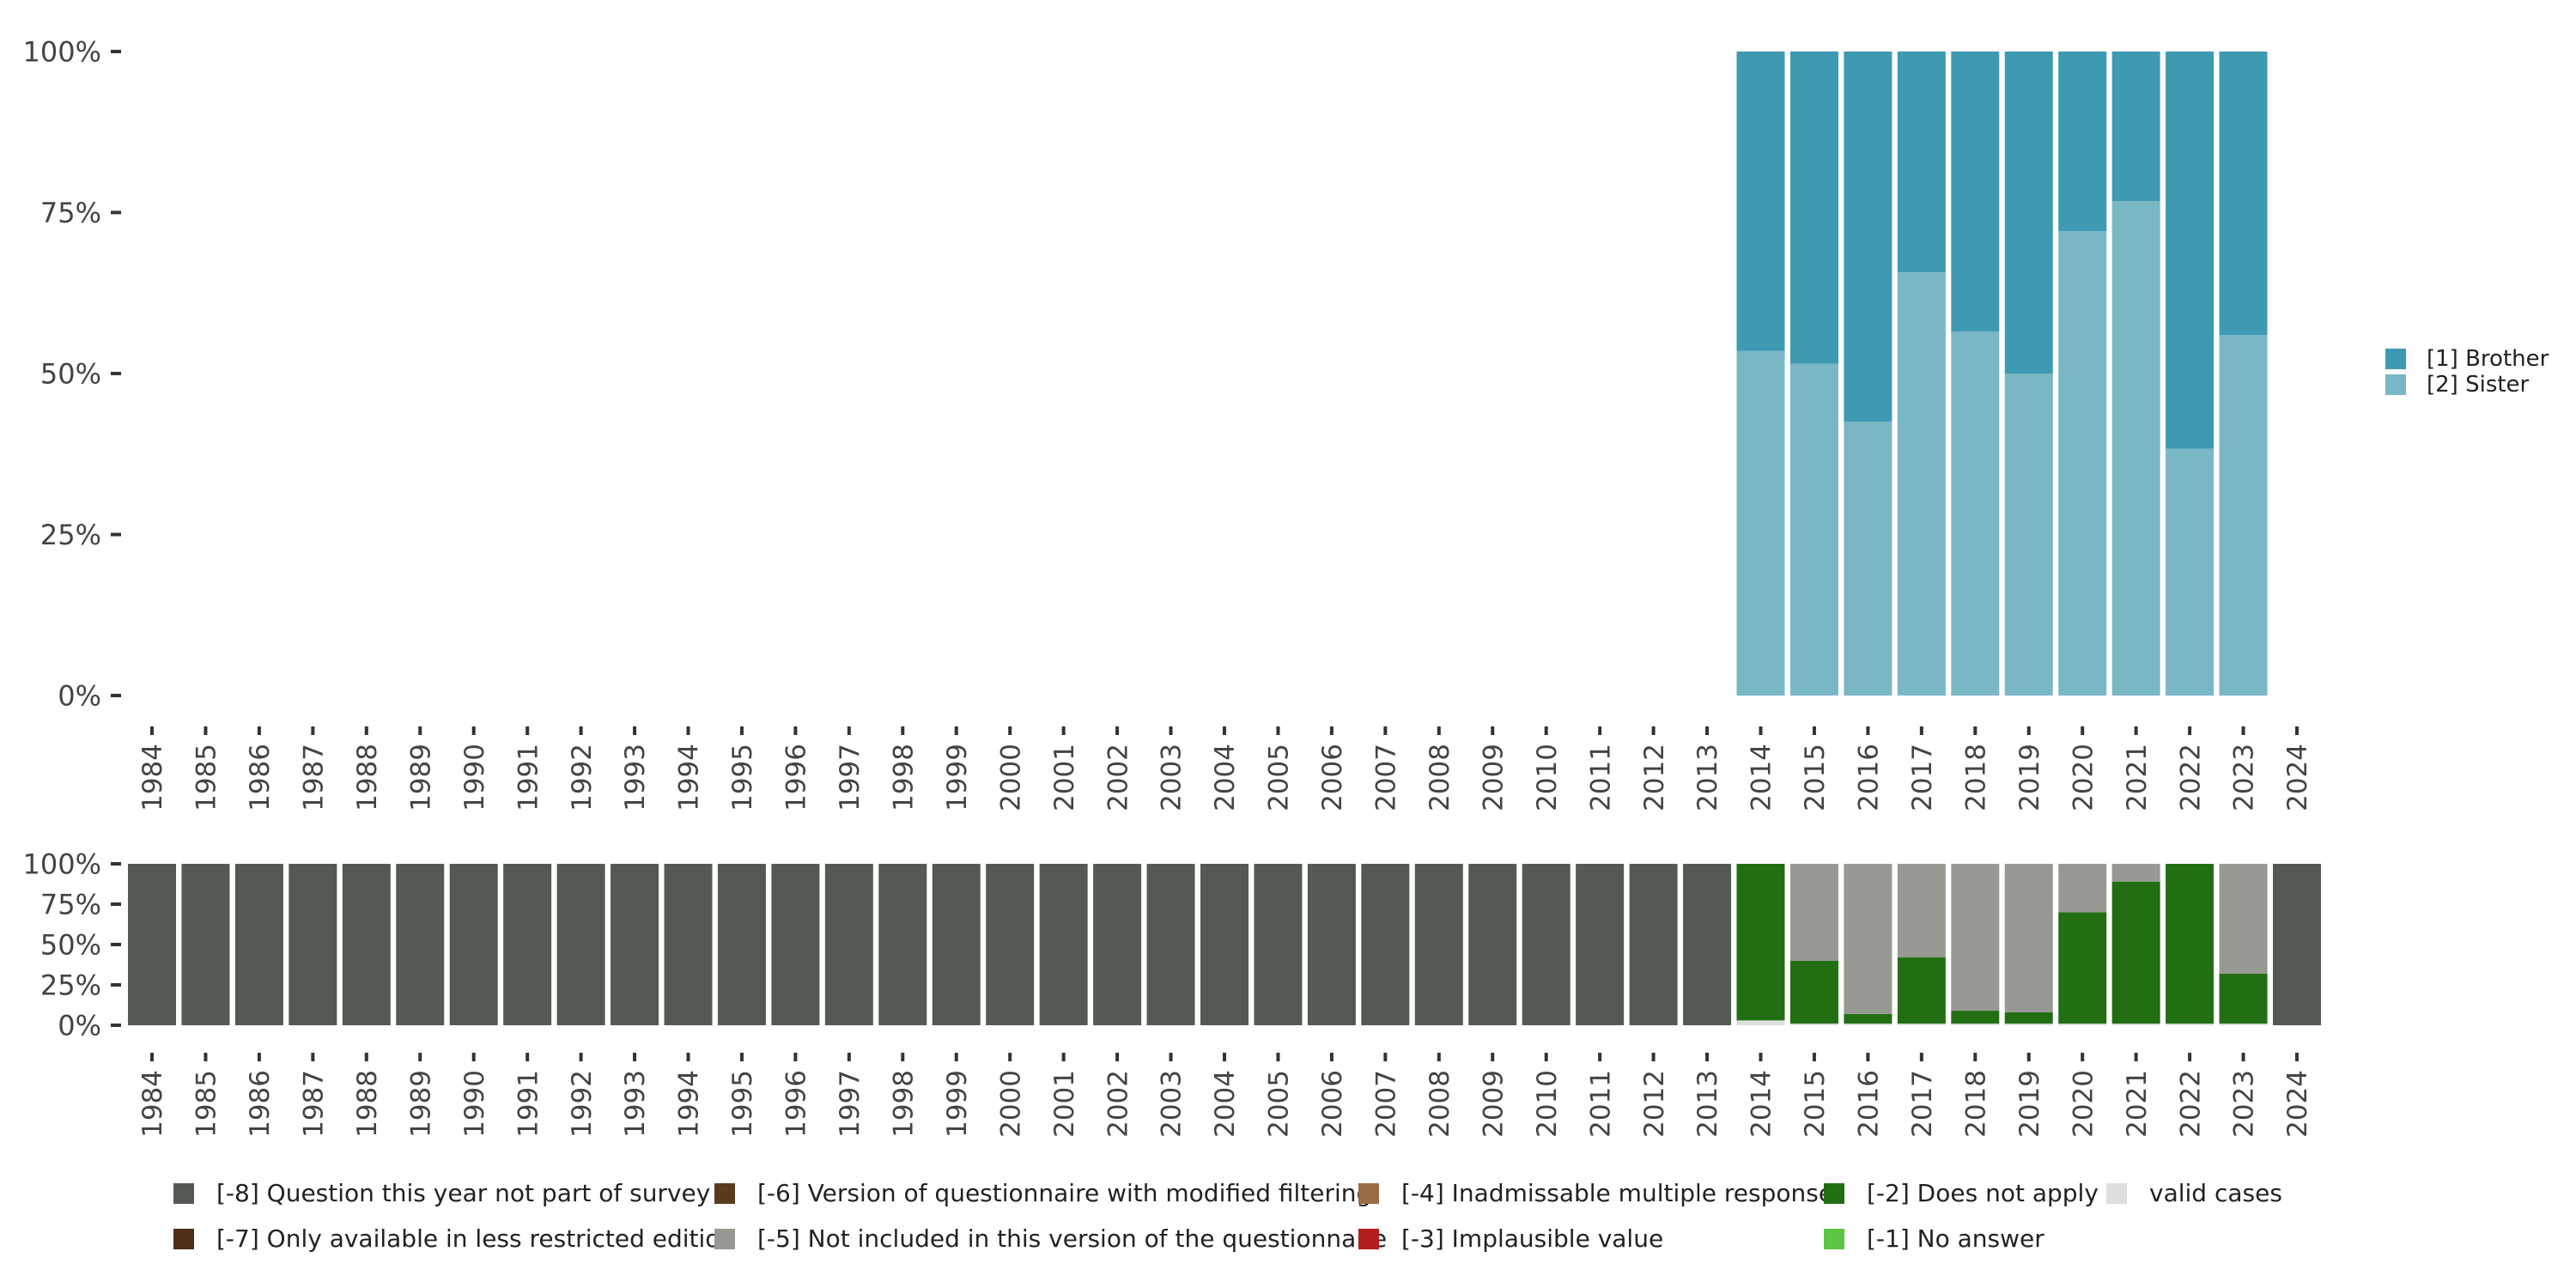 The width and height of the screenshot is (2576, 1288). Describe the element at coordinates (1654, 777) in the screenshot. I see `x-tick-label: 2012` at that location.